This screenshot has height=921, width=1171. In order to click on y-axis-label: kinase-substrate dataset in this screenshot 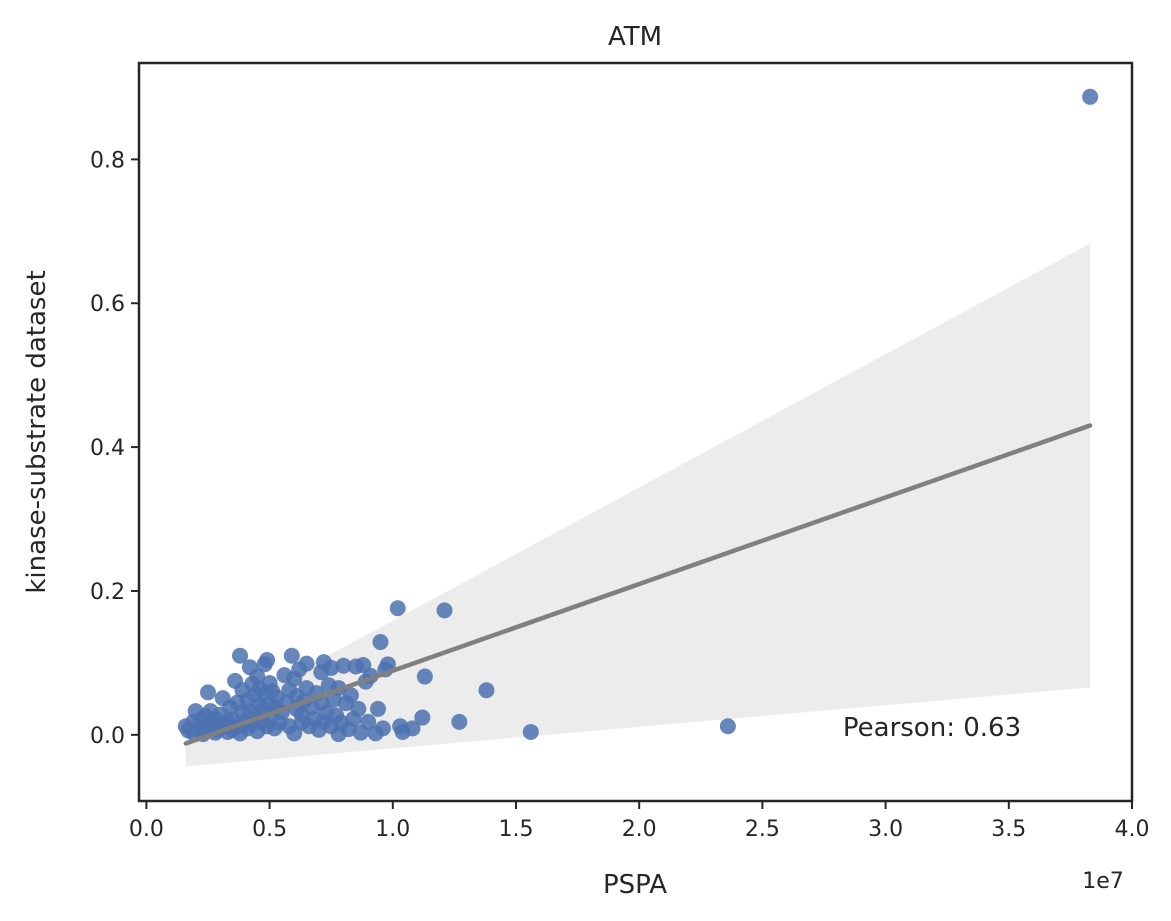, I will do `click(37, 431)`.